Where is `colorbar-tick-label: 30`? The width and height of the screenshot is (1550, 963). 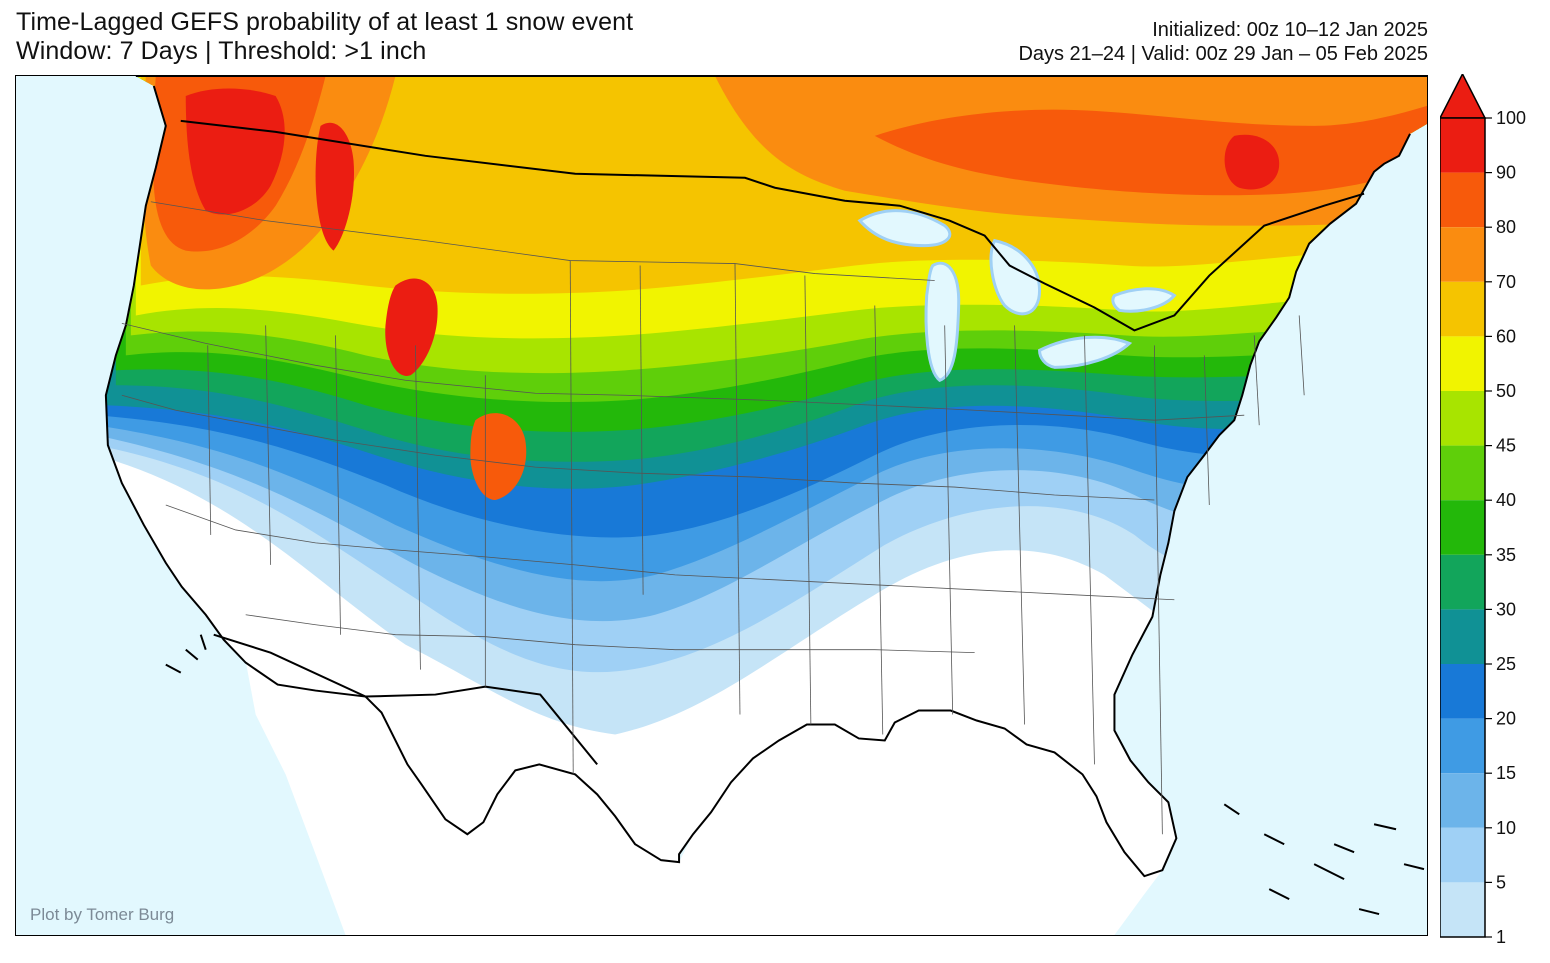 colorbar-tick-label: 30 is located at coordinates (1506, 609).